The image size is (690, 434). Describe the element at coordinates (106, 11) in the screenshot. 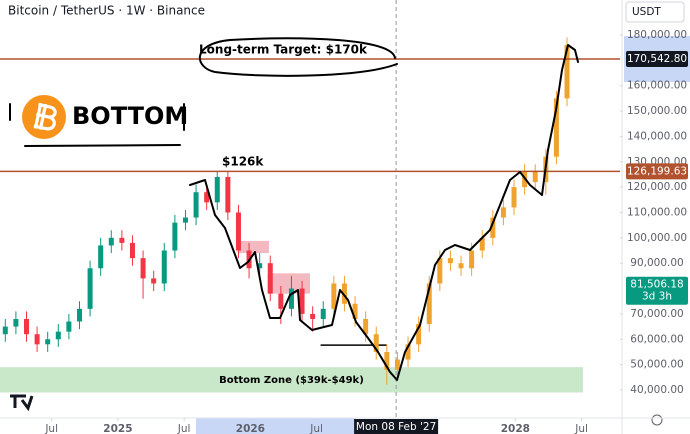

I see `chart-title: Bitcoin / TetherUS · 1W · Binance` at that location.